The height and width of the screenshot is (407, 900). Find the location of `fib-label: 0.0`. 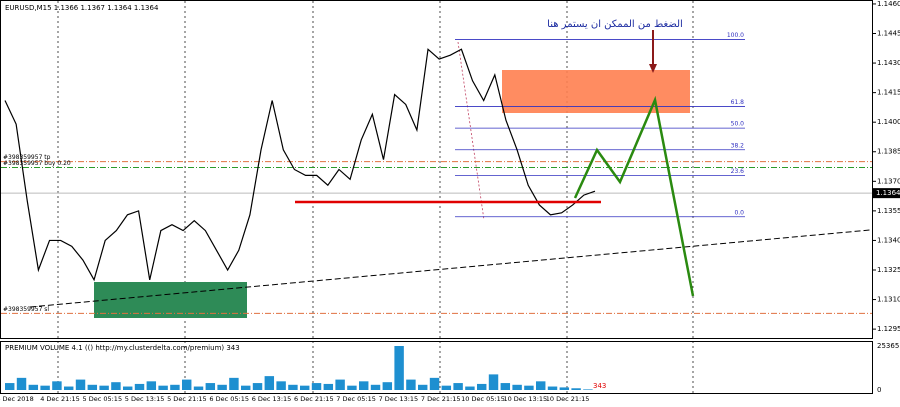

fib-label: 0.0 is located at coordinates (739, 212).